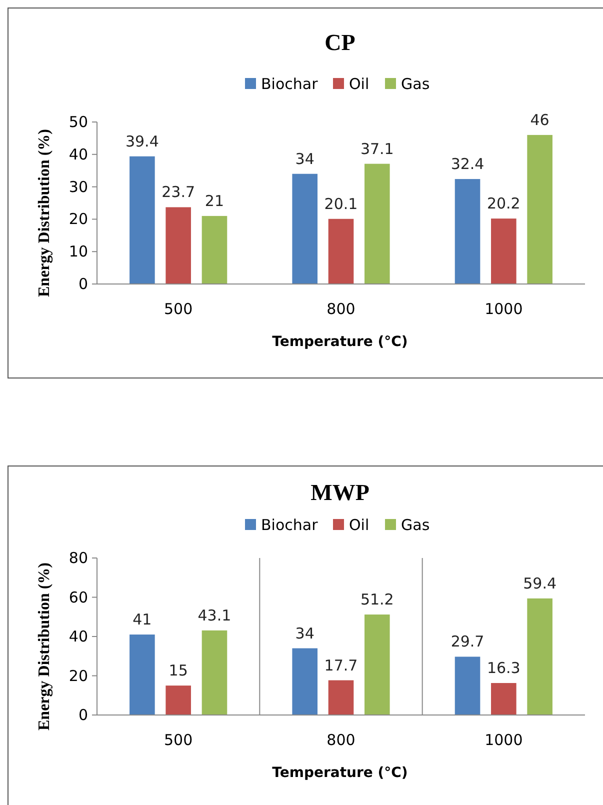 Image resolution: width=603 pixels, height=805 pixels. What do you see at coordinates (340, 492) in the screenshot?
I see `chart-title: MWP` at bounding box center [340, 492].